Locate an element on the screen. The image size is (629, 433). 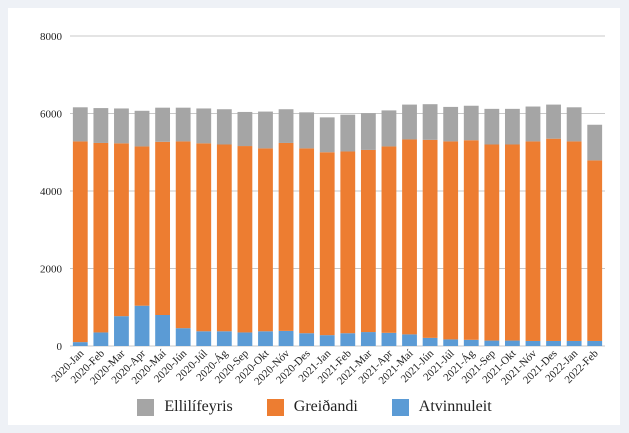
legend-entry: Ellilífeyris is located at coordinates (185, 407).